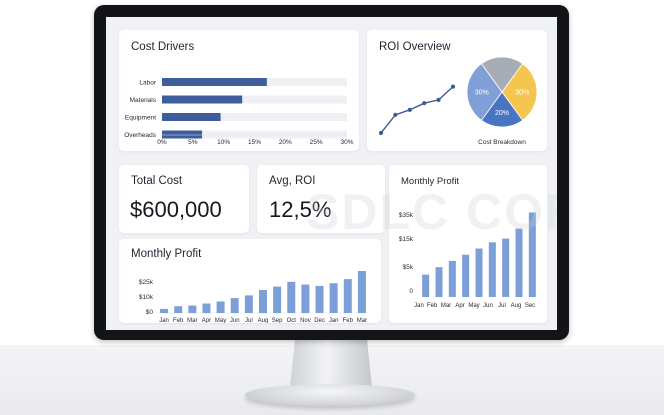  I want to click on avg-roi-value: 12,5%, so click(300, 209).